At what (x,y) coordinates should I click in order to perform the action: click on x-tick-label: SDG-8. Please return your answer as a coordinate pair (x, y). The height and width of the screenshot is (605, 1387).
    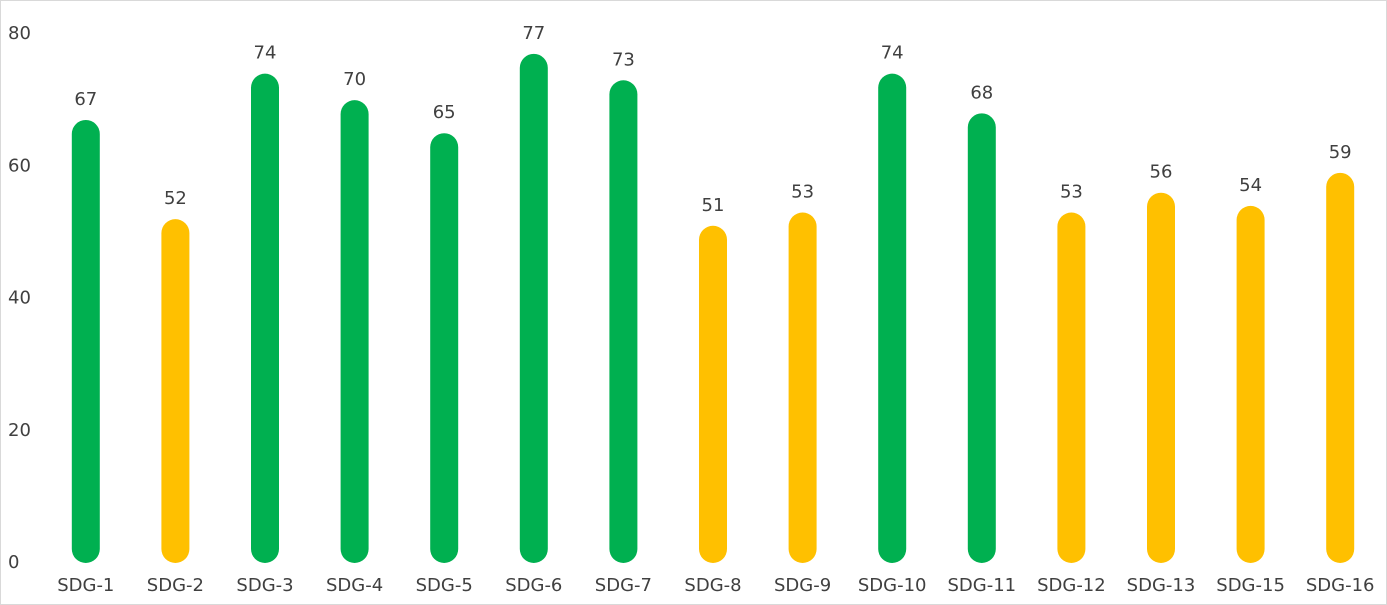
    Looking at the image, I should click on (712, 585).